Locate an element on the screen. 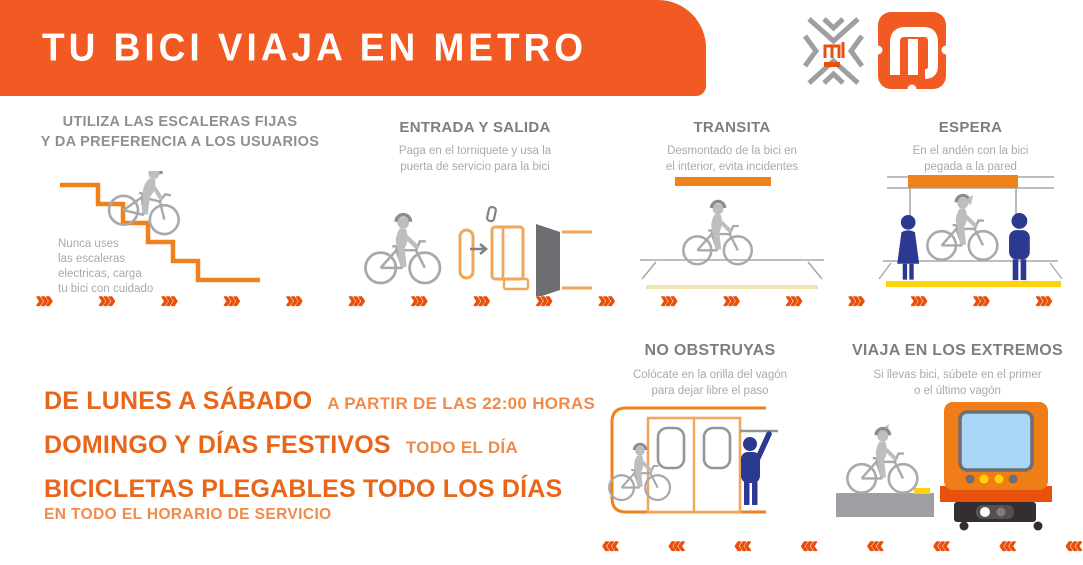 This screenshot has height=565, width=1083. schedule-days: DOMINGO Y DÍAS FESTIVOS is located at coordinates (217, 445).